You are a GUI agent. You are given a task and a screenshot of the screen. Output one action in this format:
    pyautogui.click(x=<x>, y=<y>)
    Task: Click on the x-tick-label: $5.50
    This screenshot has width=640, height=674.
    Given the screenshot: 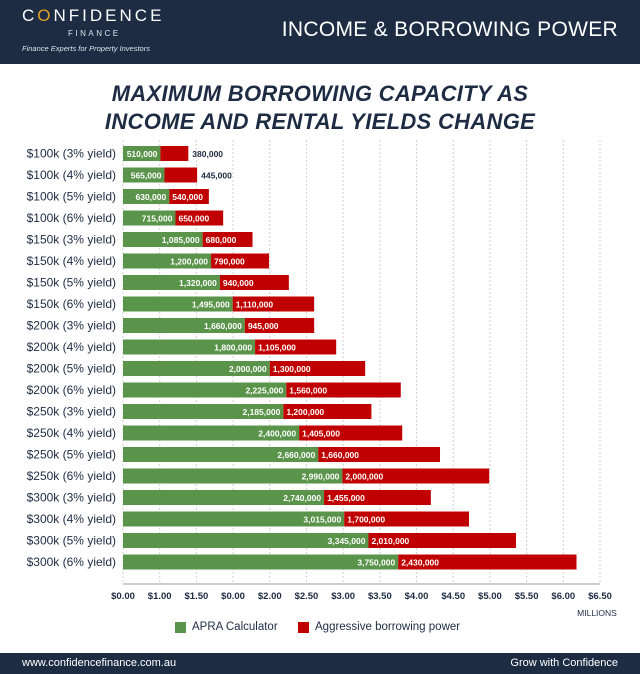 What is the action you would take?
    pyautogui.click(x=527, y=596)
    